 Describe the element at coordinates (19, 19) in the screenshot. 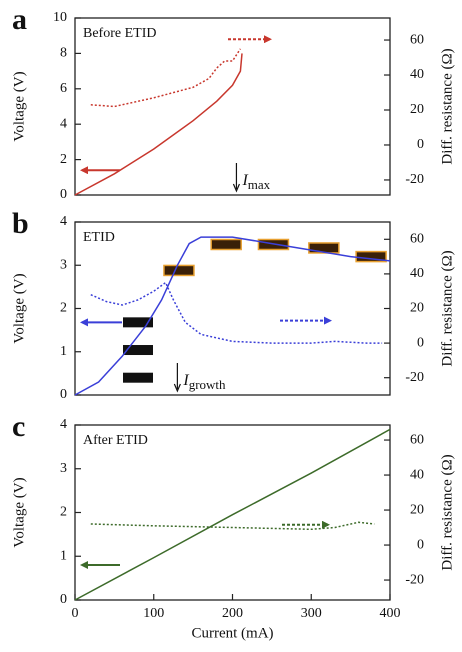

I see `panel-label: a` at that location.